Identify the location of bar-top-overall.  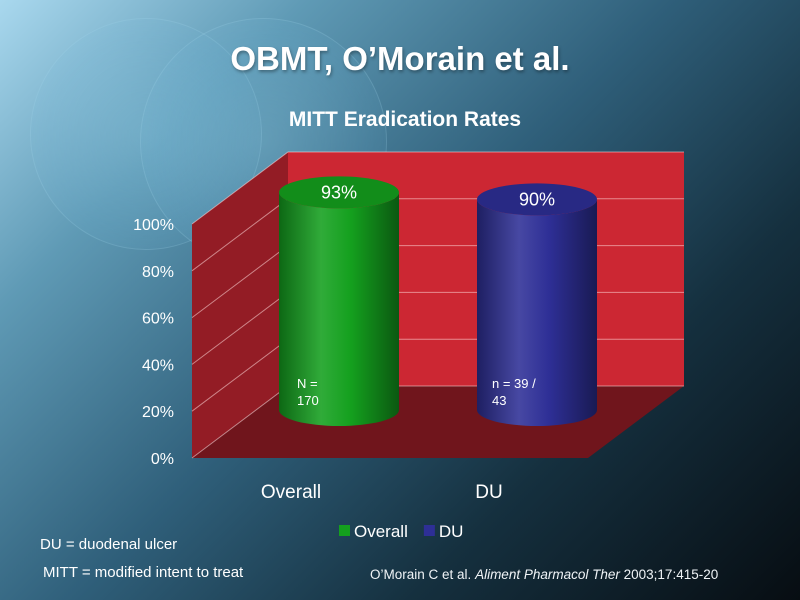
(339, 192).